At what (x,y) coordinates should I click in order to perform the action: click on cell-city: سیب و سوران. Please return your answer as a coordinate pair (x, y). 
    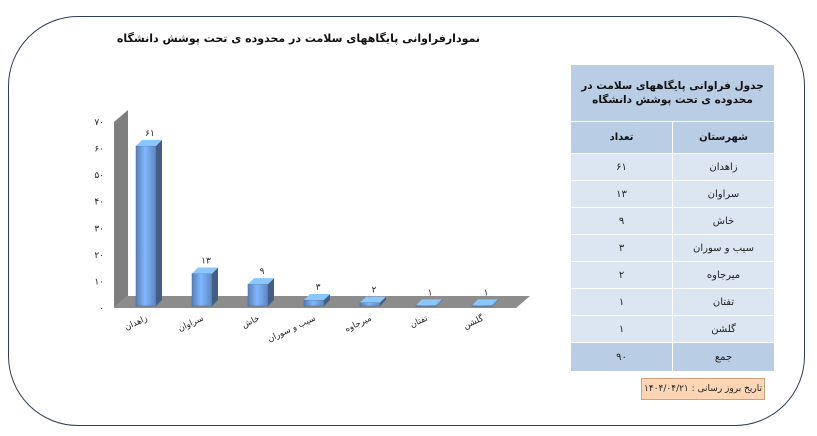
    Looking at the image, I should click on (723, 248).